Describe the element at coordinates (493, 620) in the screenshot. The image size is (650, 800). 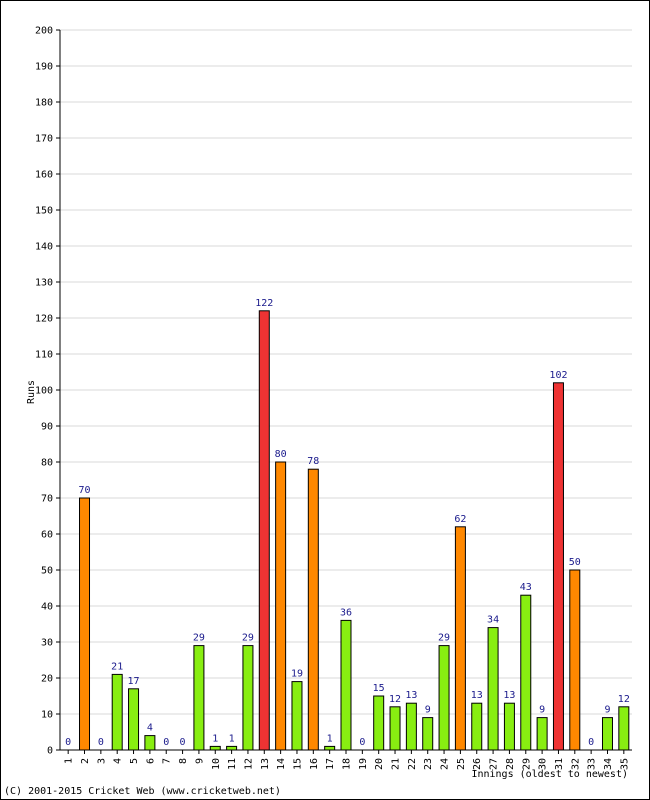
I see `data-label: 34` at that location.